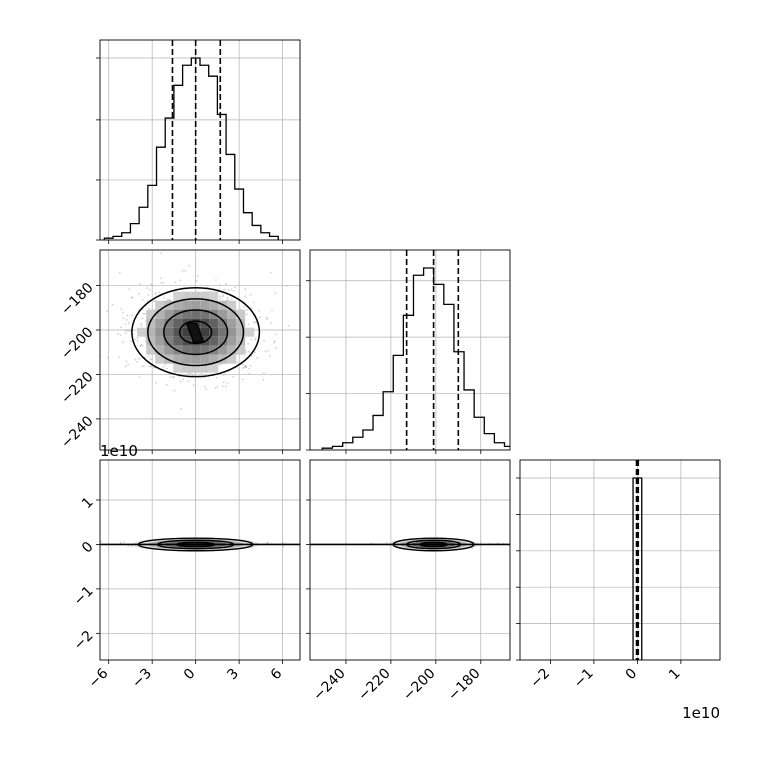 This screenshot has height=765, width=760. Describe the element at coordinates (408, 582) in the screenshot. I see `panel-c23: −240 −220 −200 −180` at that location.